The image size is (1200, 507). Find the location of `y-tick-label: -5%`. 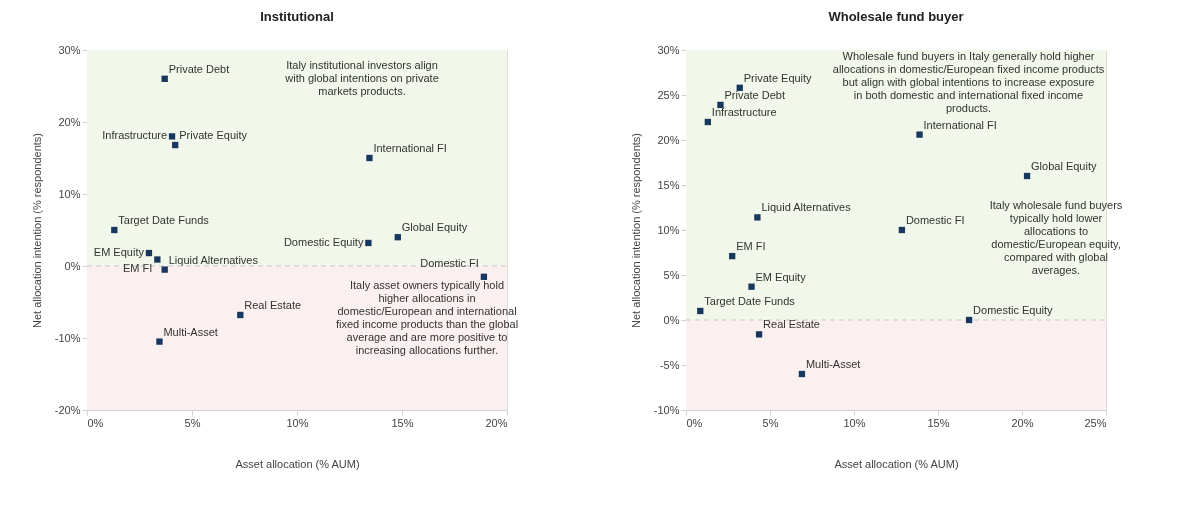

y-tick-label: -5% is located at coordinates (669, 364).